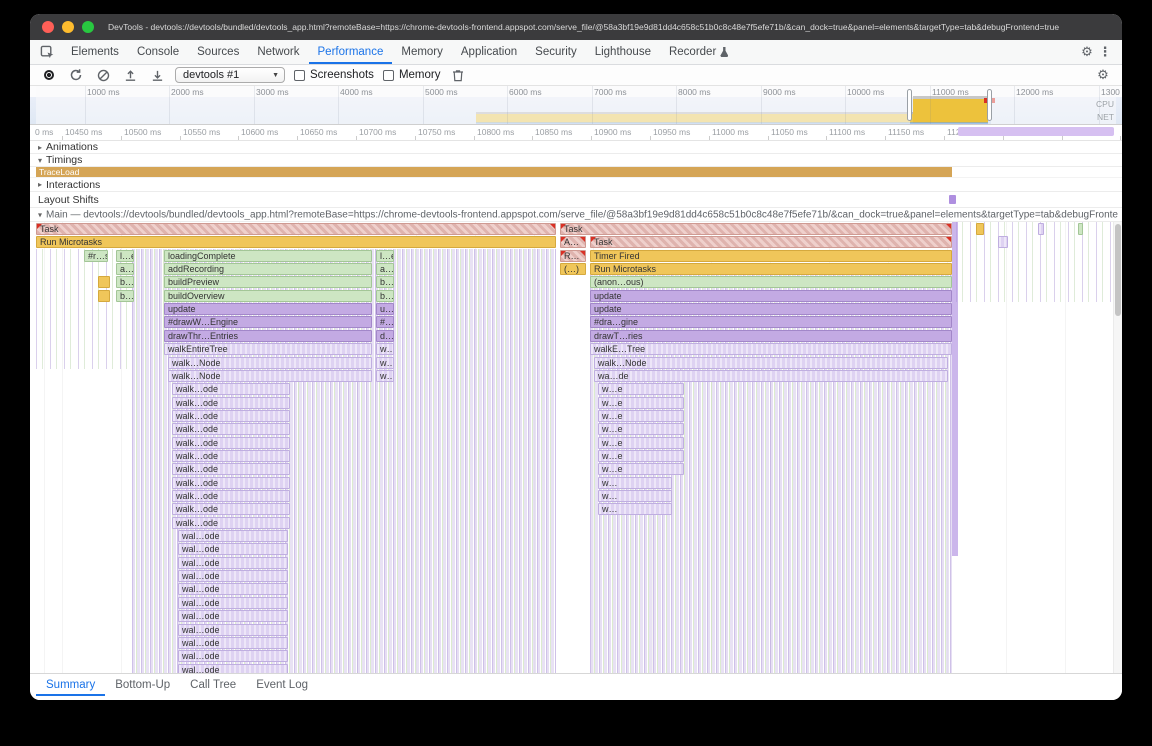  What do you see at coordinates (213, 685) in the screenshot?
I see `bottom-tab-call-tree: Call Tree` at bounding box center [213, 685].